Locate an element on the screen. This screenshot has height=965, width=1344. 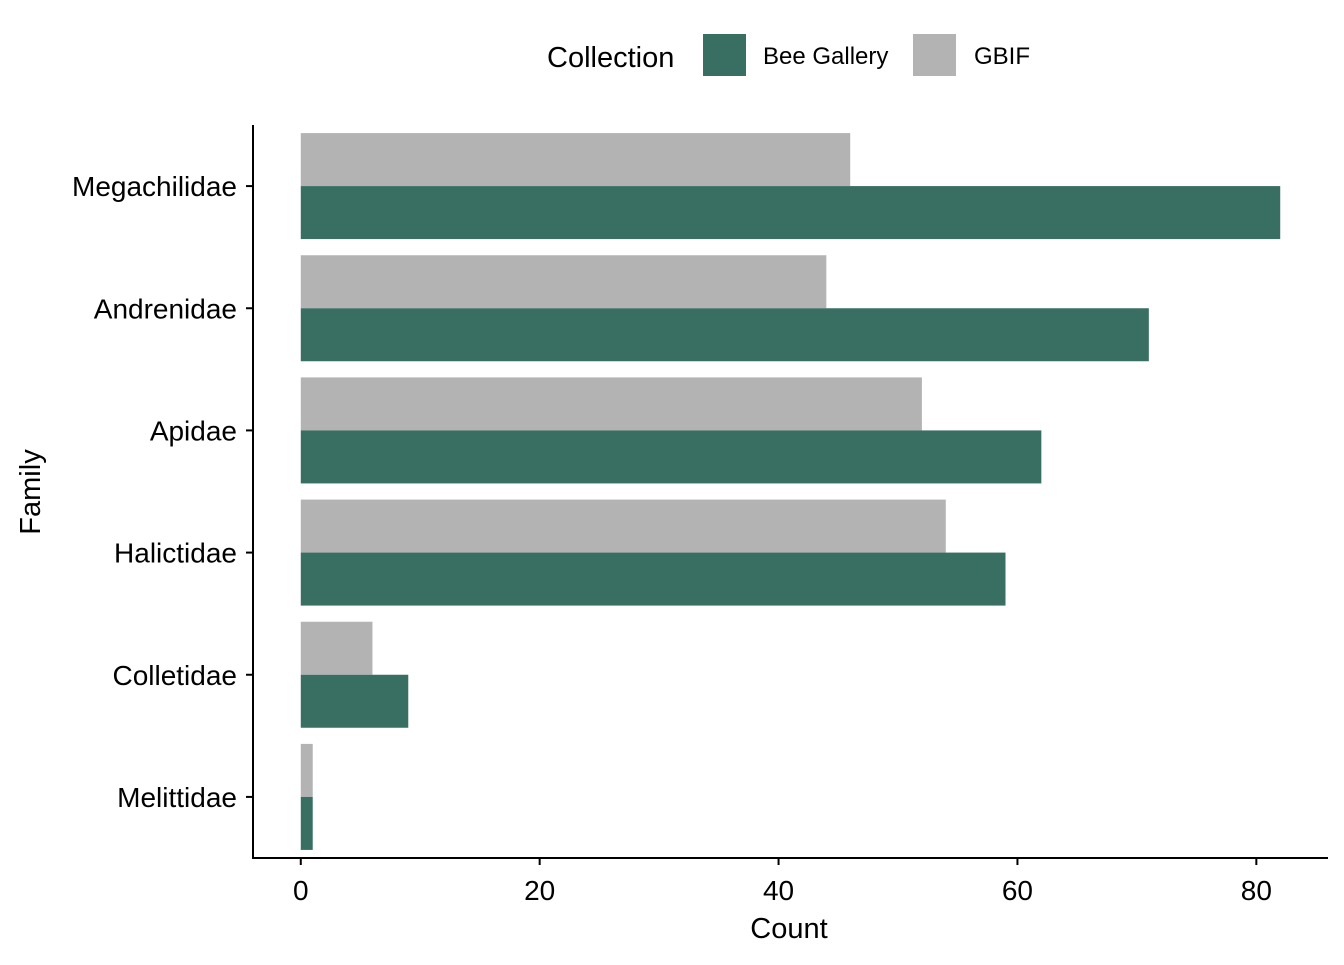
y-tick-label-megachilidae: Megachilidae is located at coordinates (154, 186).